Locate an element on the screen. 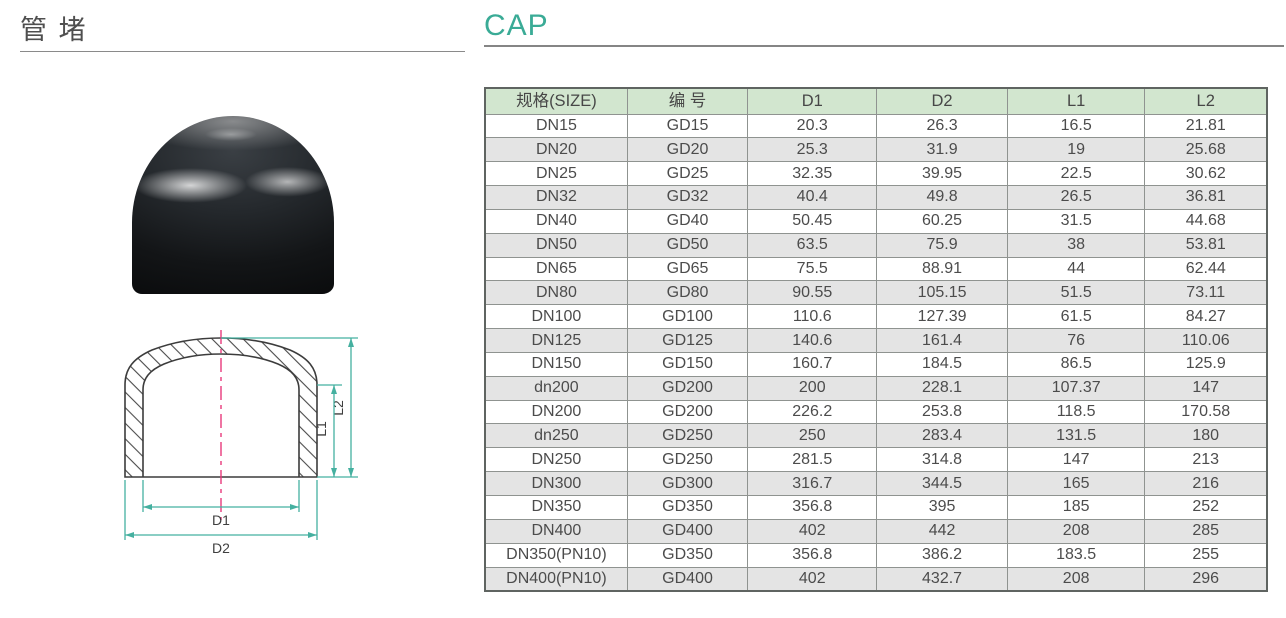  d2-arrow-right is located at coordinates (312, 535).